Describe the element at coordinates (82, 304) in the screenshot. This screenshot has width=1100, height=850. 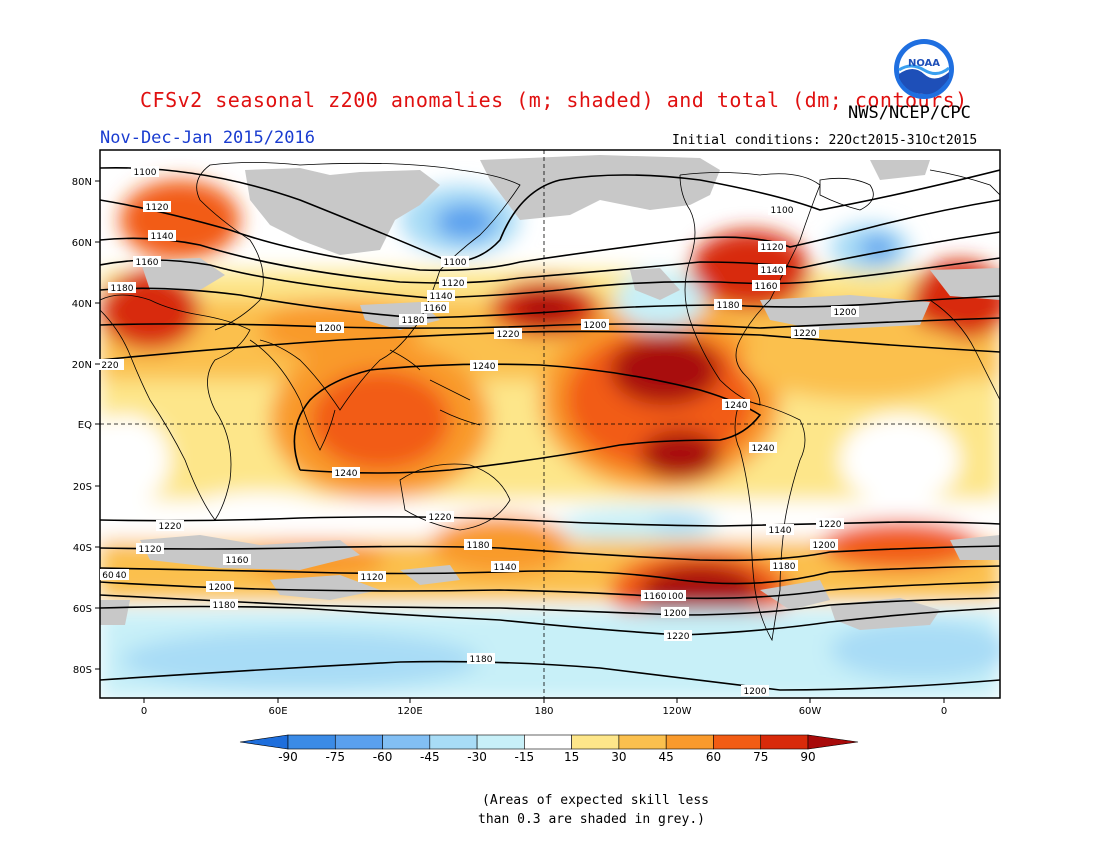
I see `lat-label: 40N` at that location.